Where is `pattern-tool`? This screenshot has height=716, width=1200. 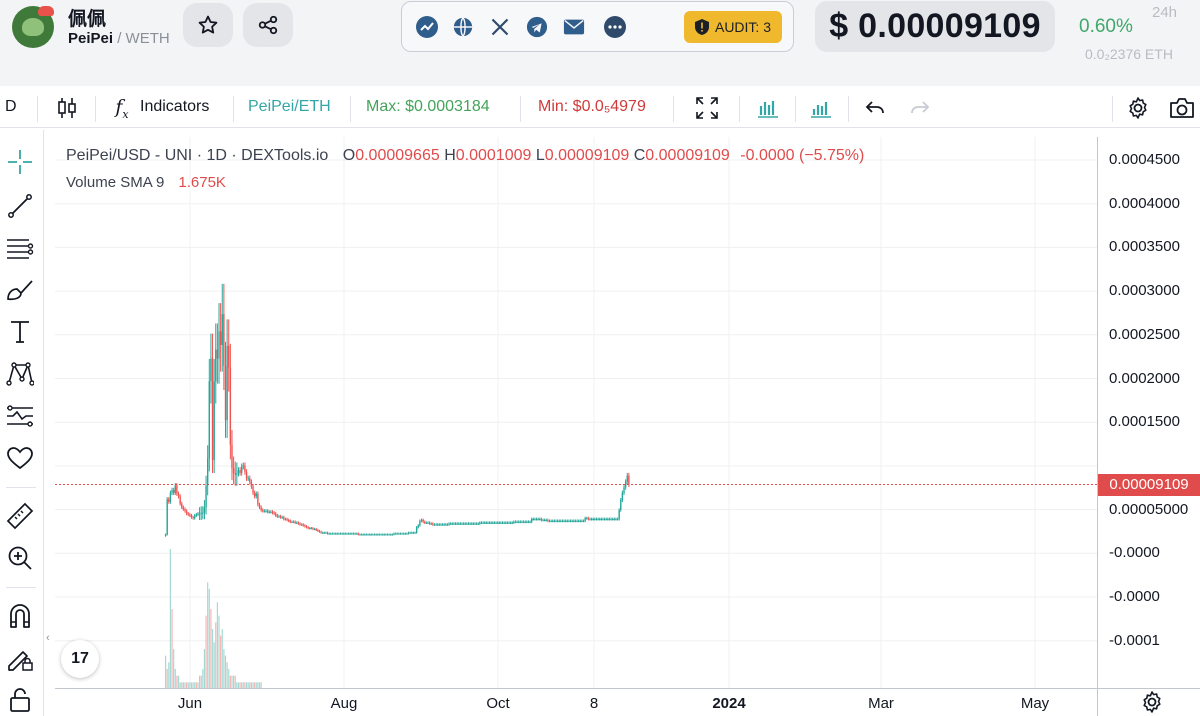 pattern-tool is located at coordinates (20, 374).